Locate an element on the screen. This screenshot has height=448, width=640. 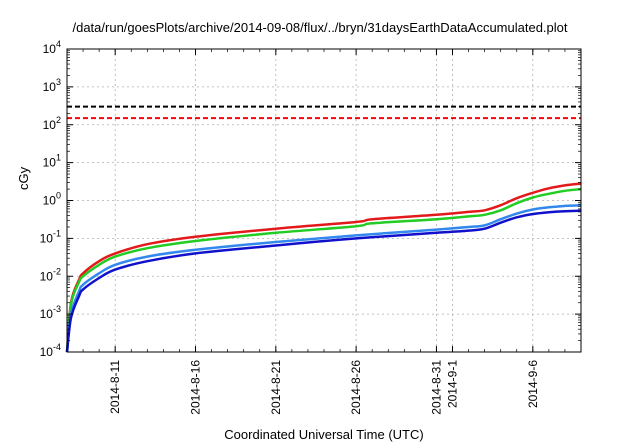
y-tick-label: 10⁴ is located at coordinates (52, 47).